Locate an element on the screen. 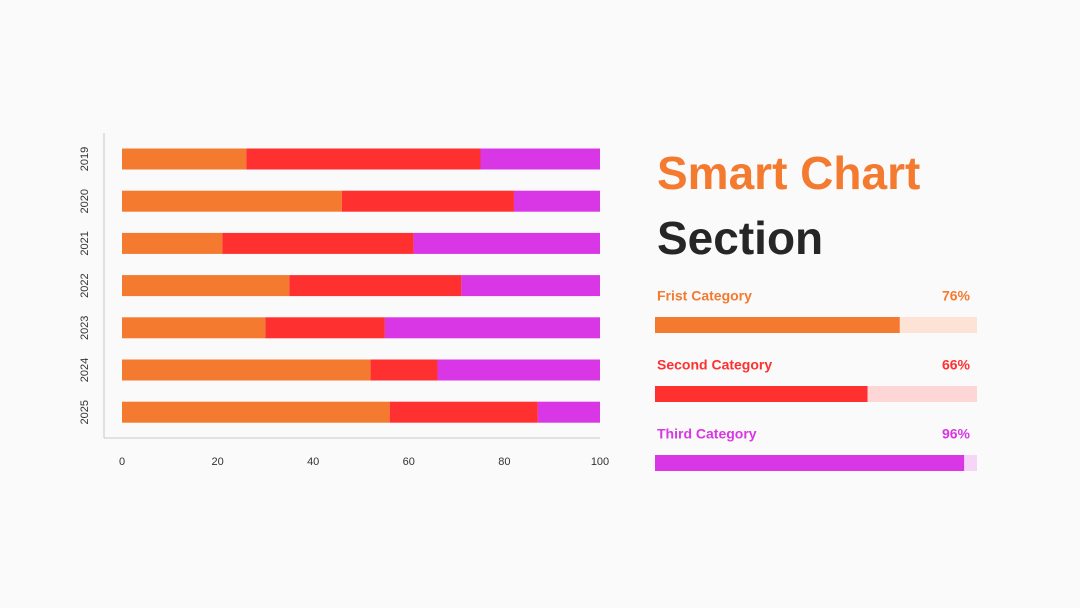 The width and height of the screenshot is (1080, 608). x-tick-label: 0 is located at coordinates (122, 462).